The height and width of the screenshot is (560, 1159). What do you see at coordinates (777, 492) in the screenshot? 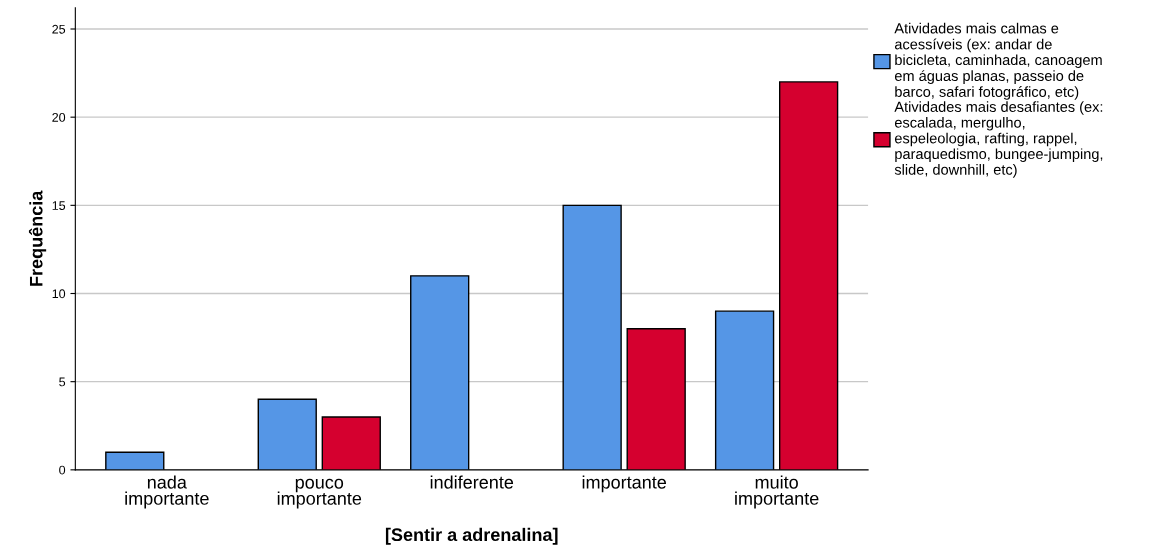
I see `x-tick-label: muito importante` at bounding box center [777, 492].